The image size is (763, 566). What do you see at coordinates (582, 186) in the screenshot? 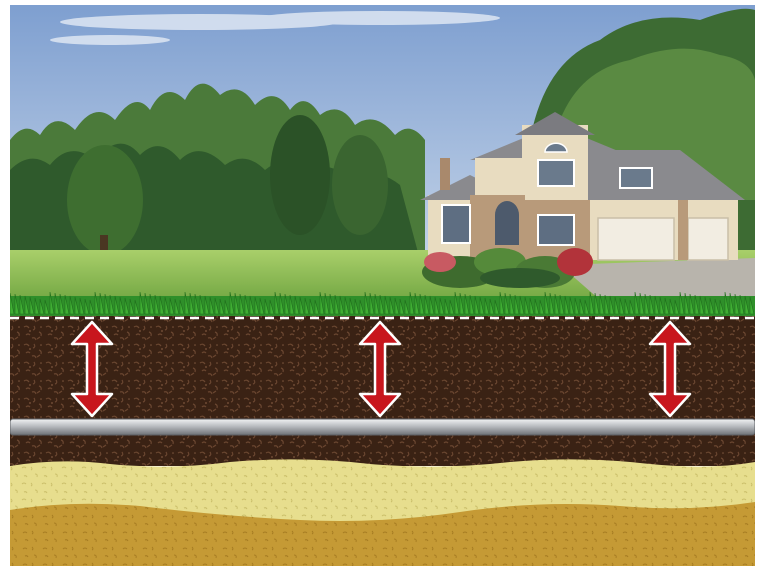
I see `house` at bounding box center [582, 186].